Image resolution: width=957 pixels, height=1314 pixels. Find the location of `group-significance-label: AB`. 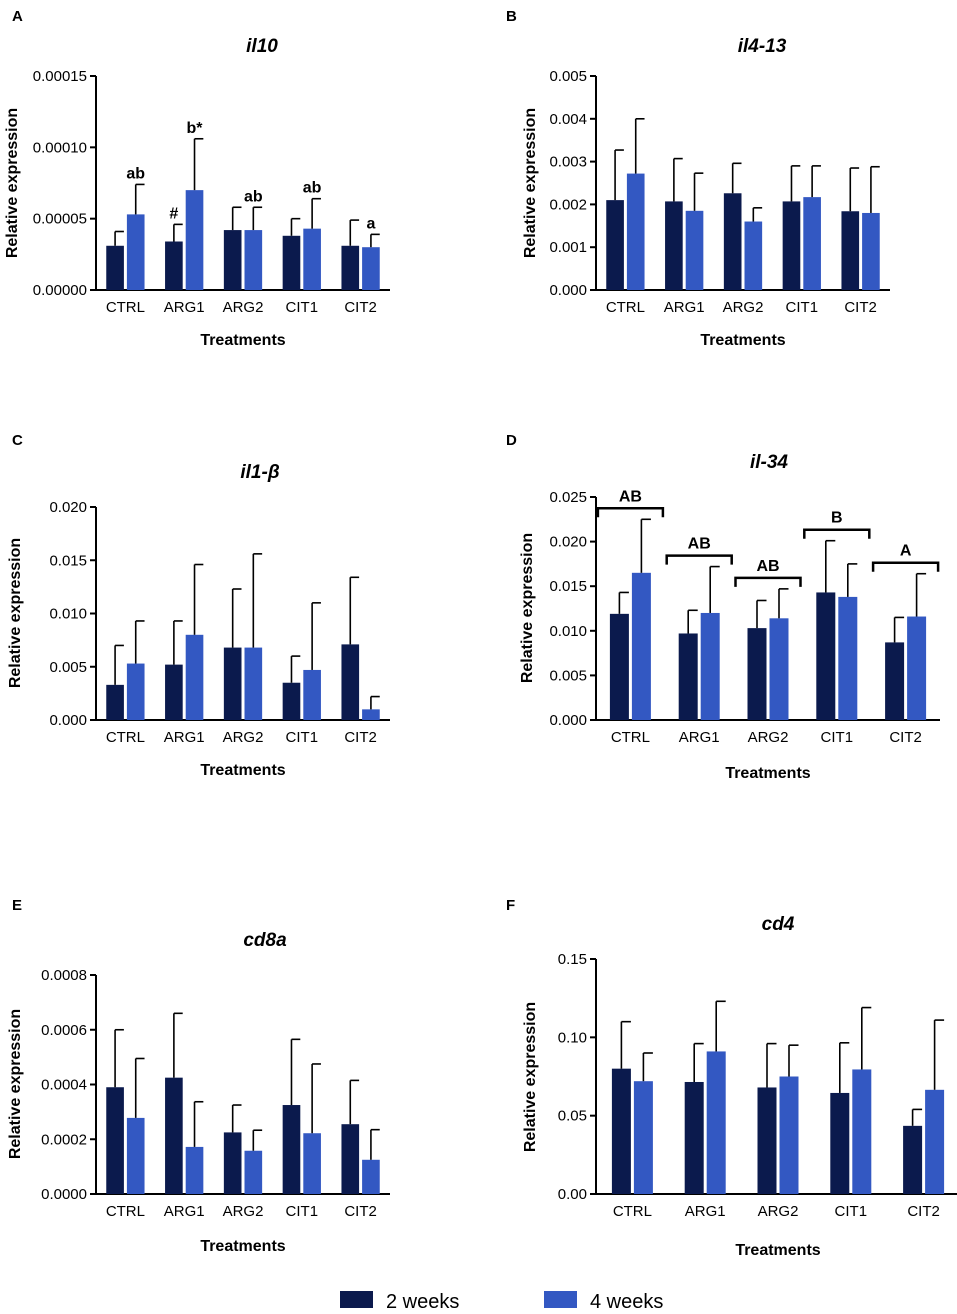

group-significance-label: AB is located at coordinates (767, 566).